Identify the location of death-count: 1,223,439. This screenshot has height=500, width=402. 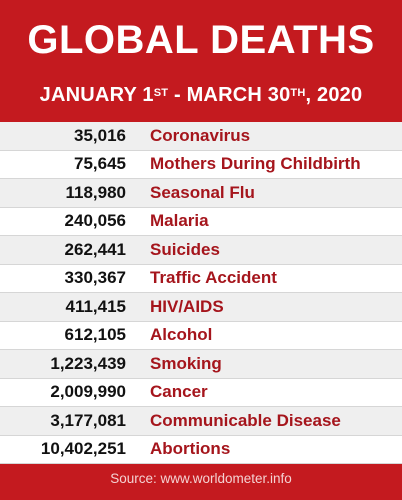
(88, 363).